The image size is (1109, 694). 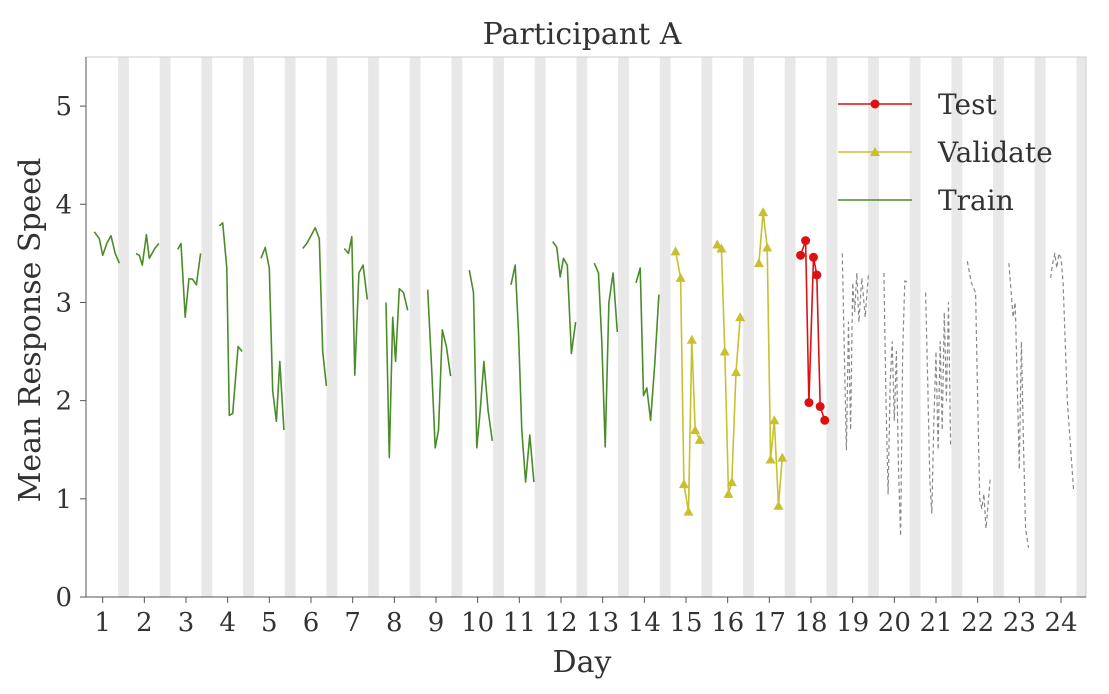 What do you see at coordinates (519, 623) in the screenshot?
I see `x-tick-label: 11` at bounding box center [519, 623].